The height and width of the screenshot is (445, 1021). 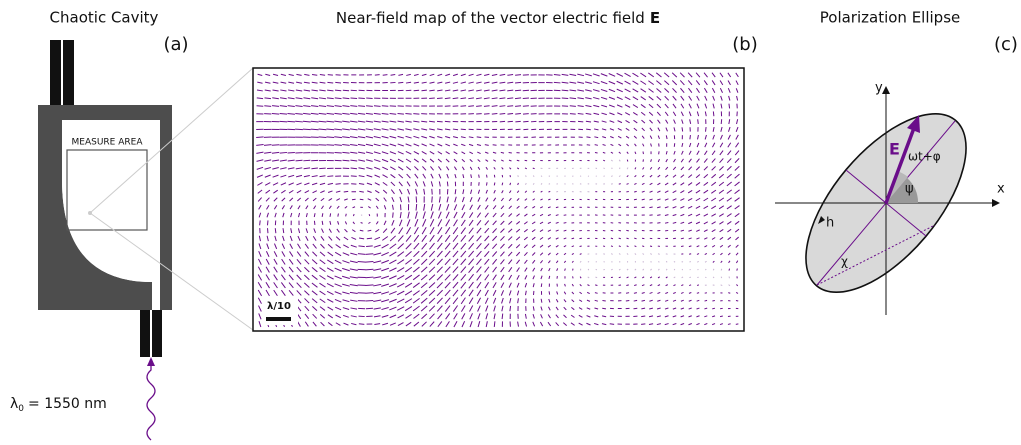 I want to click on cavity-interior, so click(x=107, y=215).